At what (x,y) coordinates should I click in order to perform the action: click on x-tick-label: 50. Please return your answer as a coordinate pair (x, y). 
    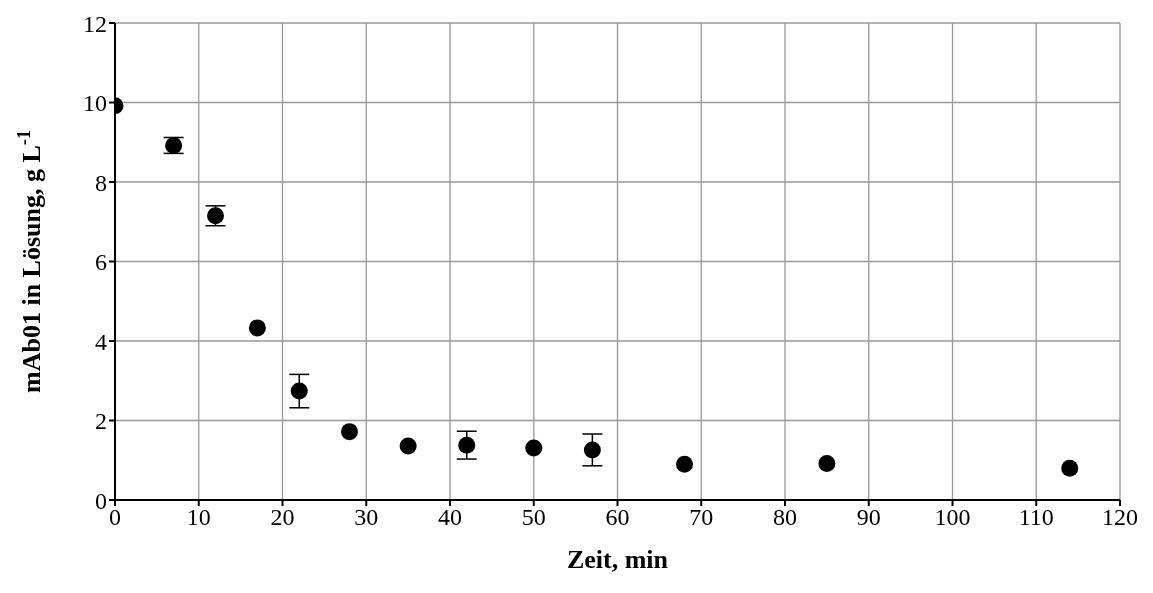
    Looking at the image, I should click on (533, 517).